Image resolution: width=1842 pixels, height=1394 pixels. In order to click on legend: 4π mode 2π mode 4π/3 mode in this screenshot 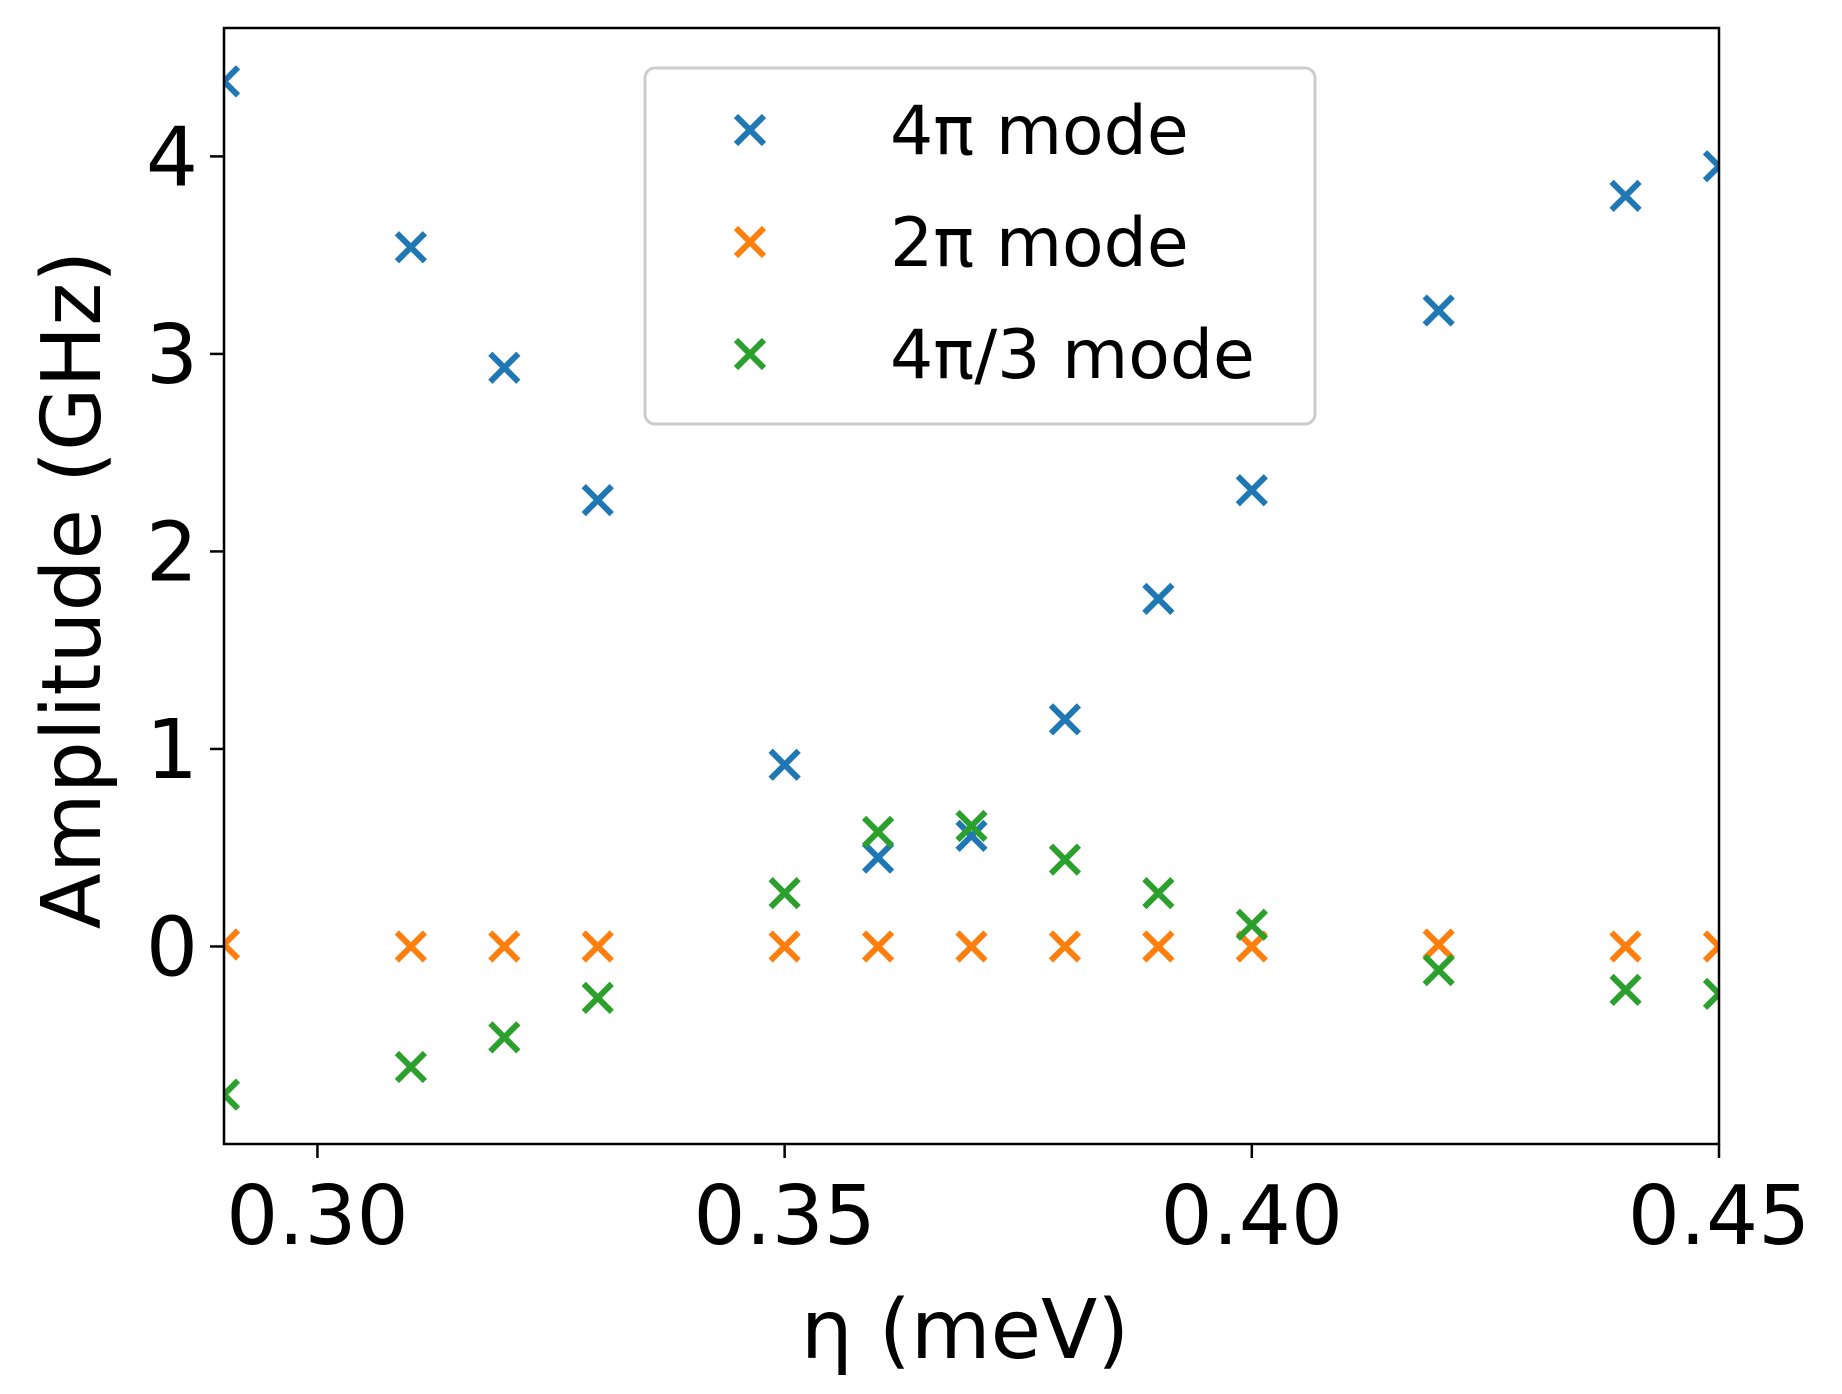, I will do `click(980, 246)`.